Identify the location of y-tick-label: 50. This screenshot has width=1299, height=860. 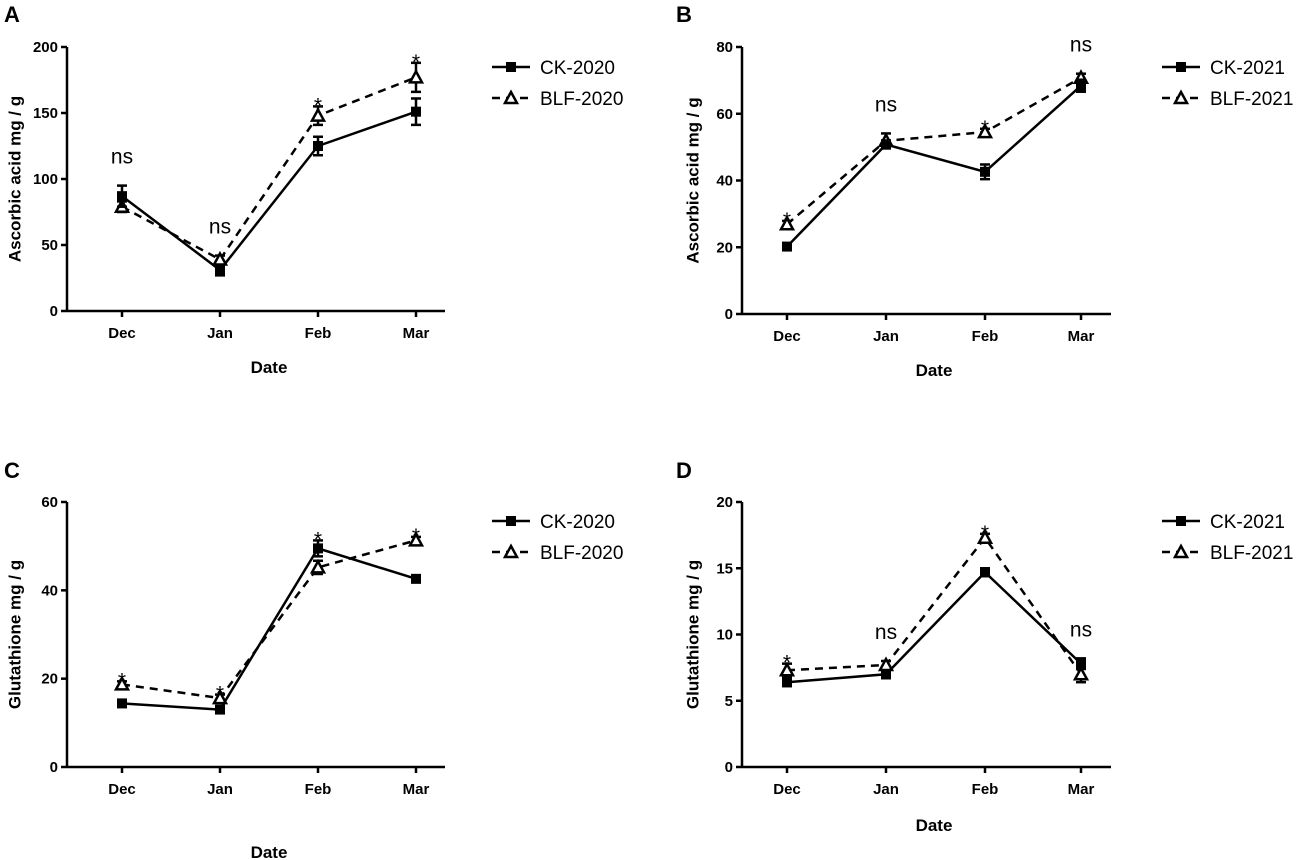
(49, 245).